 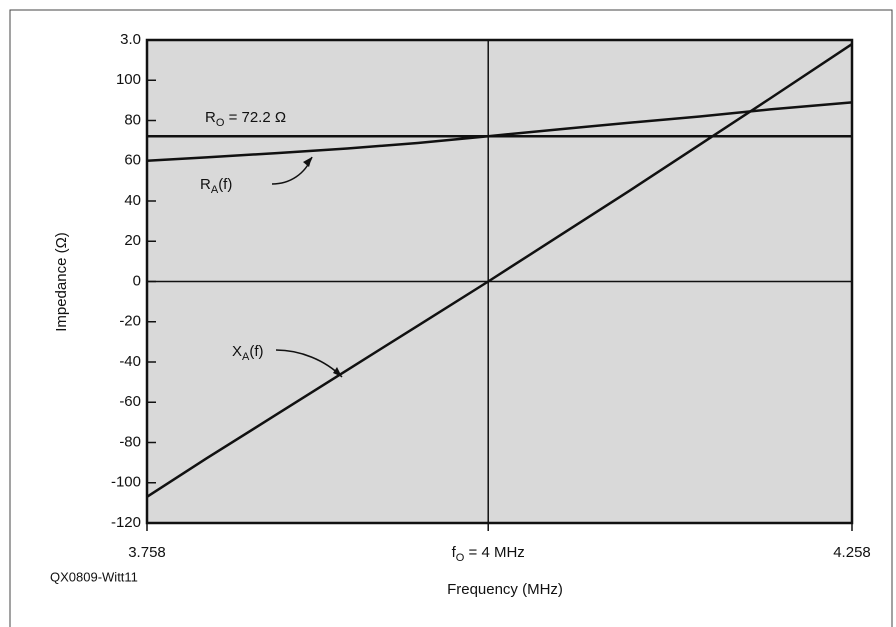 I want to click on series-line, so click(x=499, y=131).